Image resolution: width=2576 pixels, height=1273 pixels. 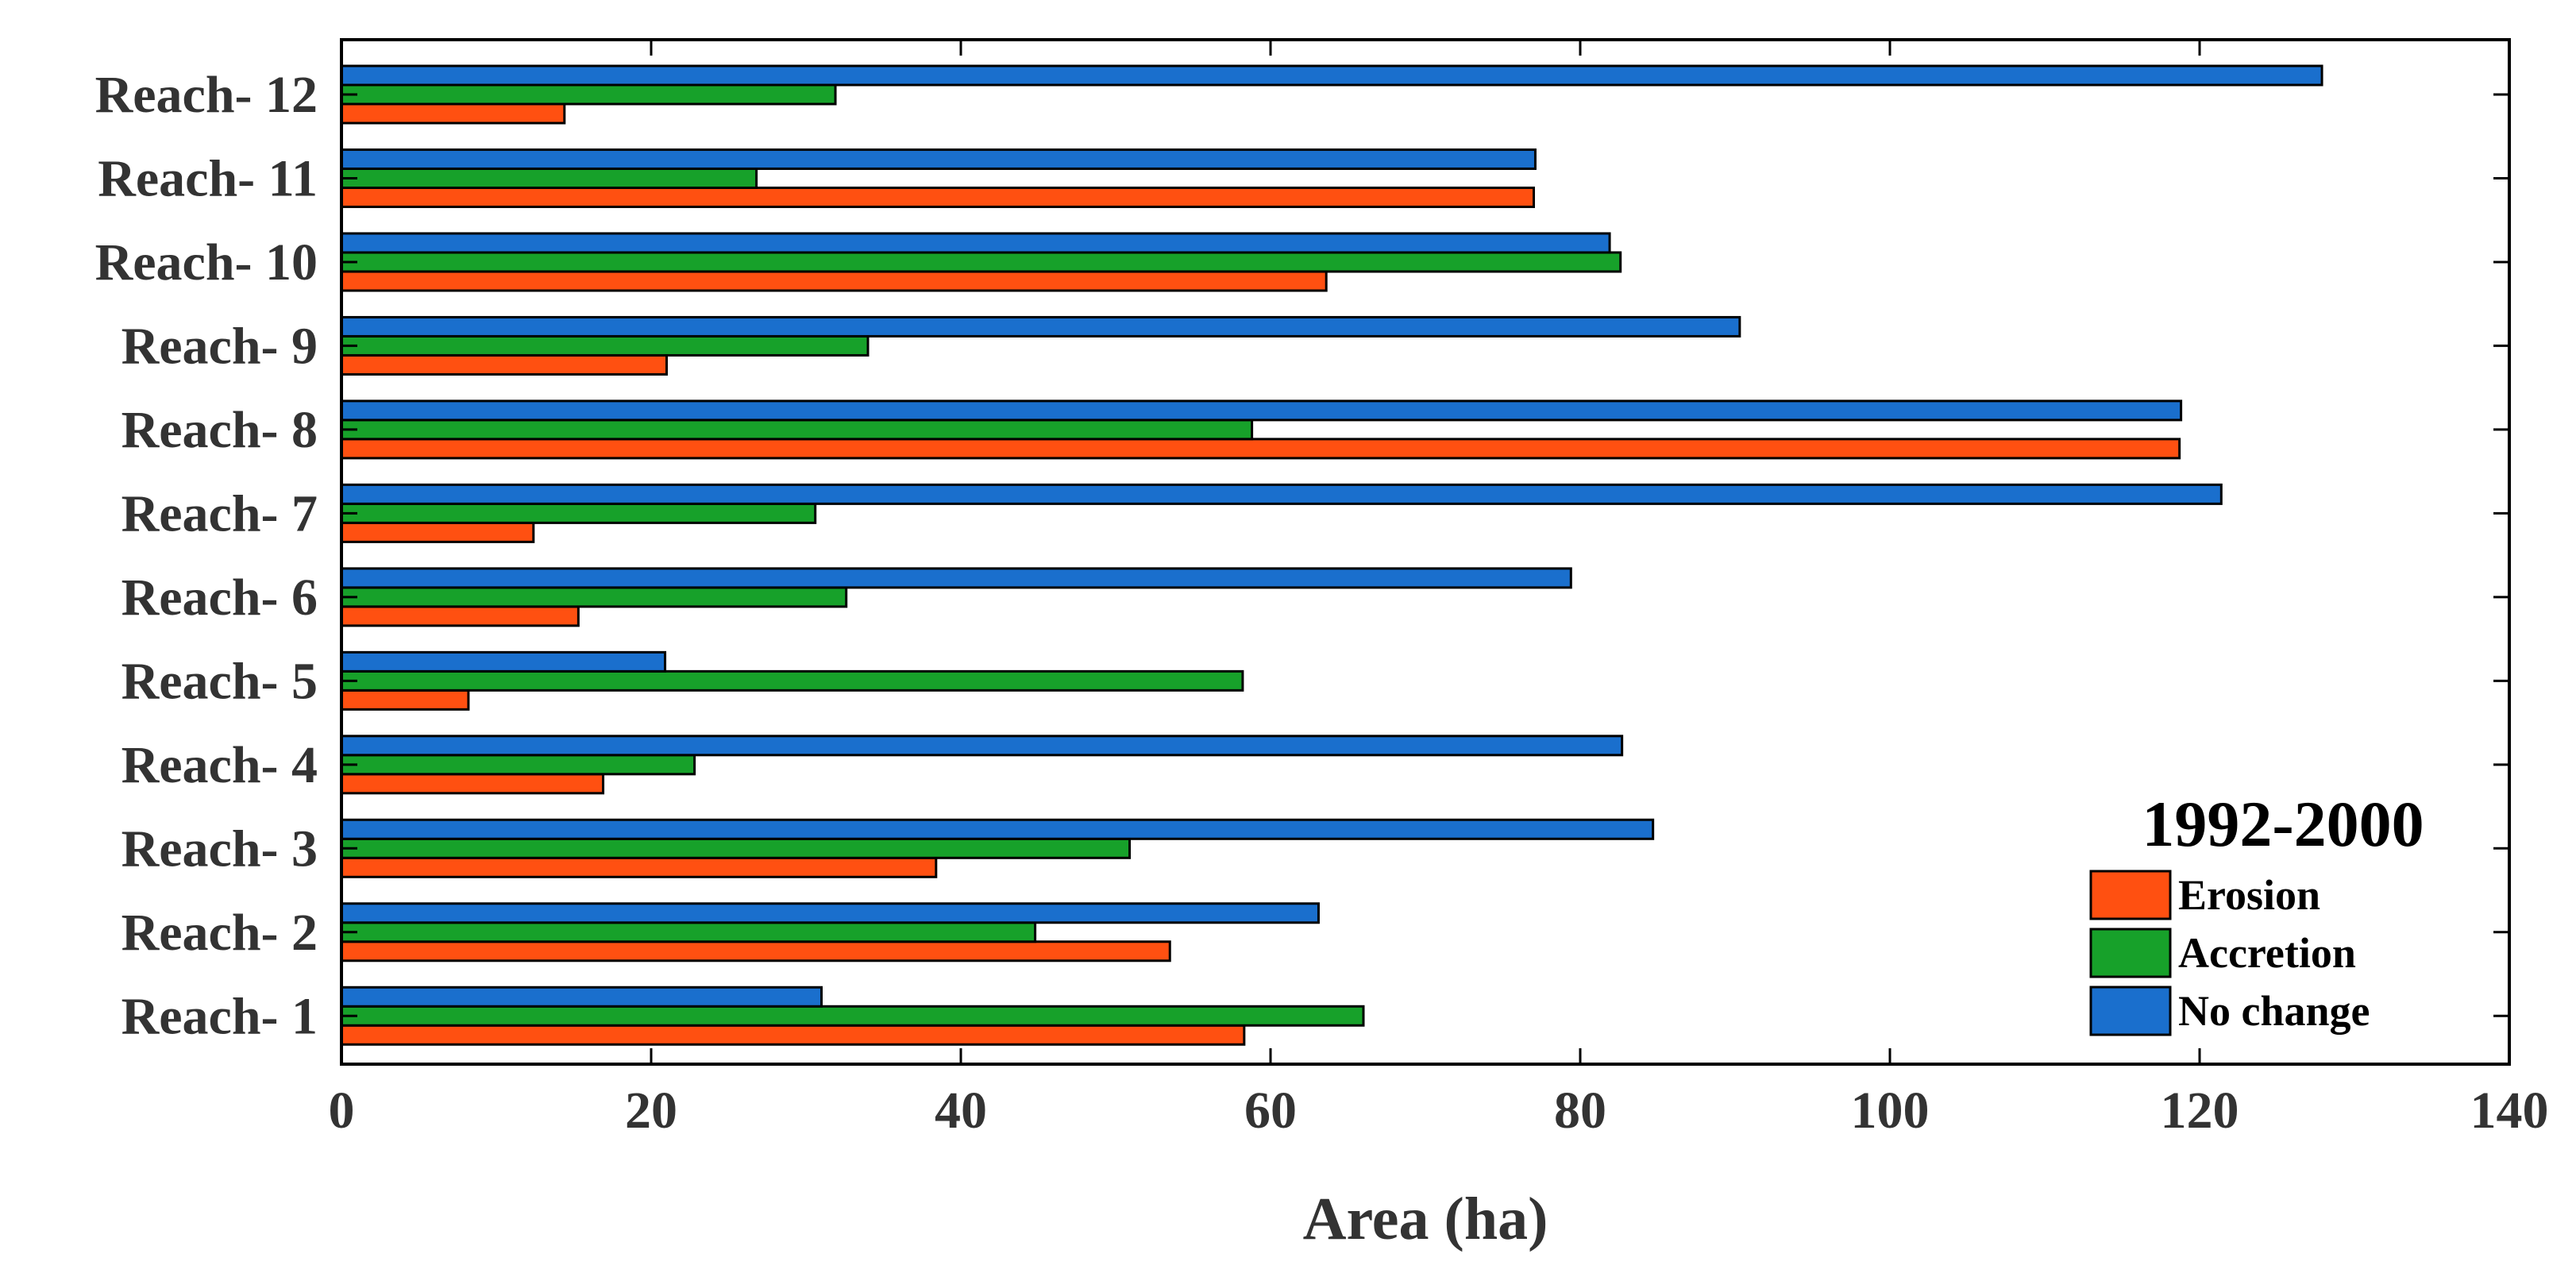 I want to click on y-tick-label: Reach- 11, so click(x=208, y=178).